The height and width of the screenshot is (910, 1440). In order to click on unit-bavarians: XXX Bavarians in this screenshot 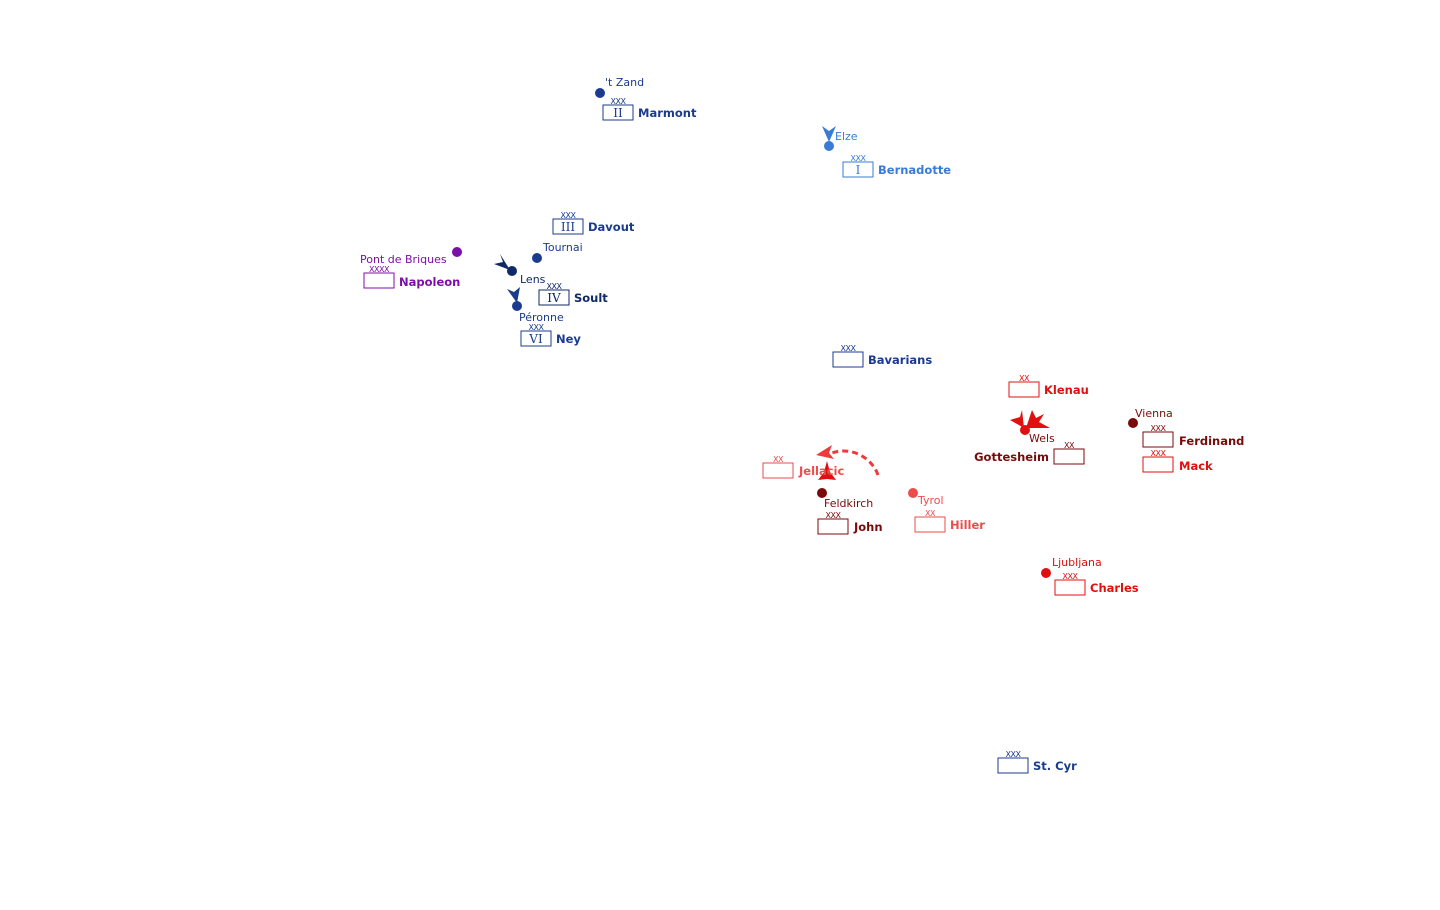, I will do `click(882, 356)`.